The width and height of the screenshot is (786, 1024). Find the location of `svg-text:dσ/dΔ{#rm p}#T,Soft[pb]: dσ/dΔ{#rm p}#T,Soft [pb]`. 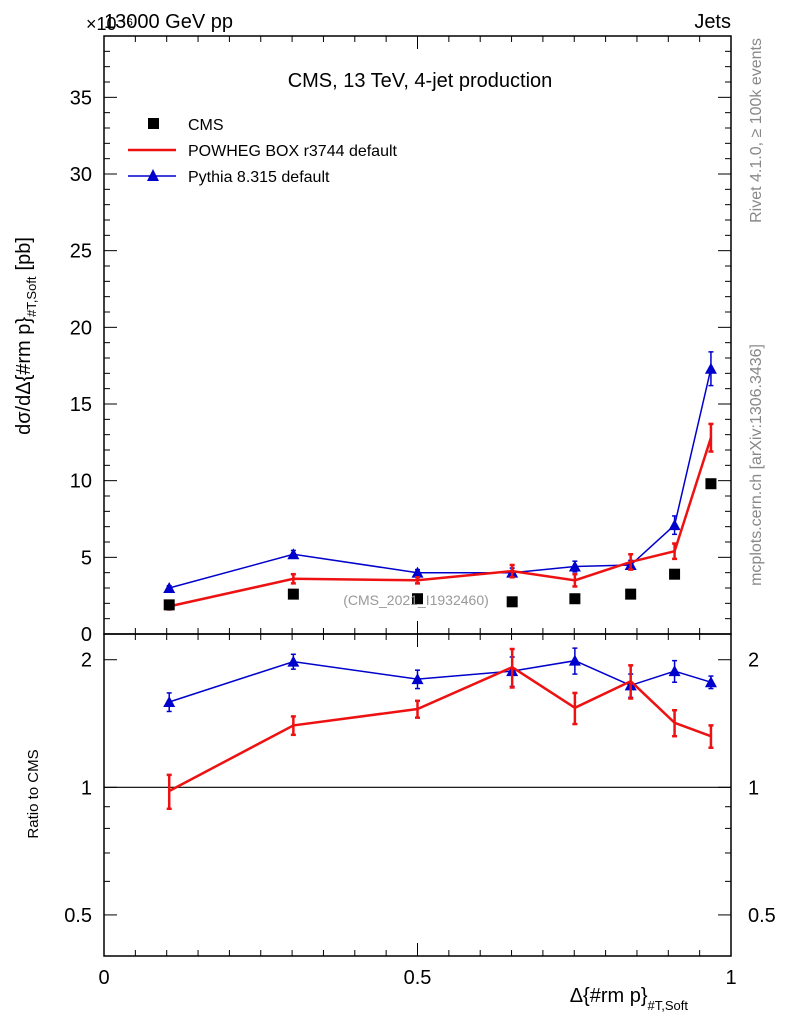

svg-text:dσ/dΔ{#rm p}#T,Soft[pb]: dσ/dΔ{#rm p}#T,Soft [pb] is located at coordinates (26, 336).